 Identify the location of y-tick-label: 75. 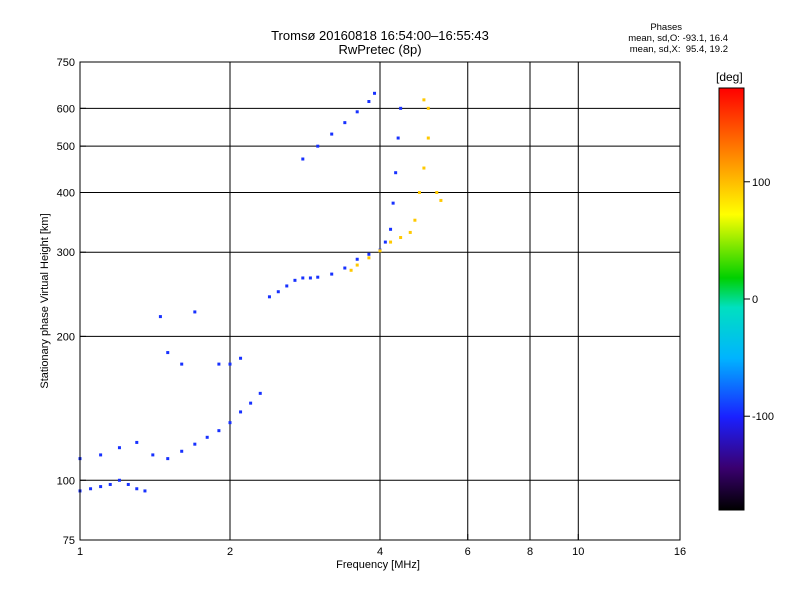
(69, 541).